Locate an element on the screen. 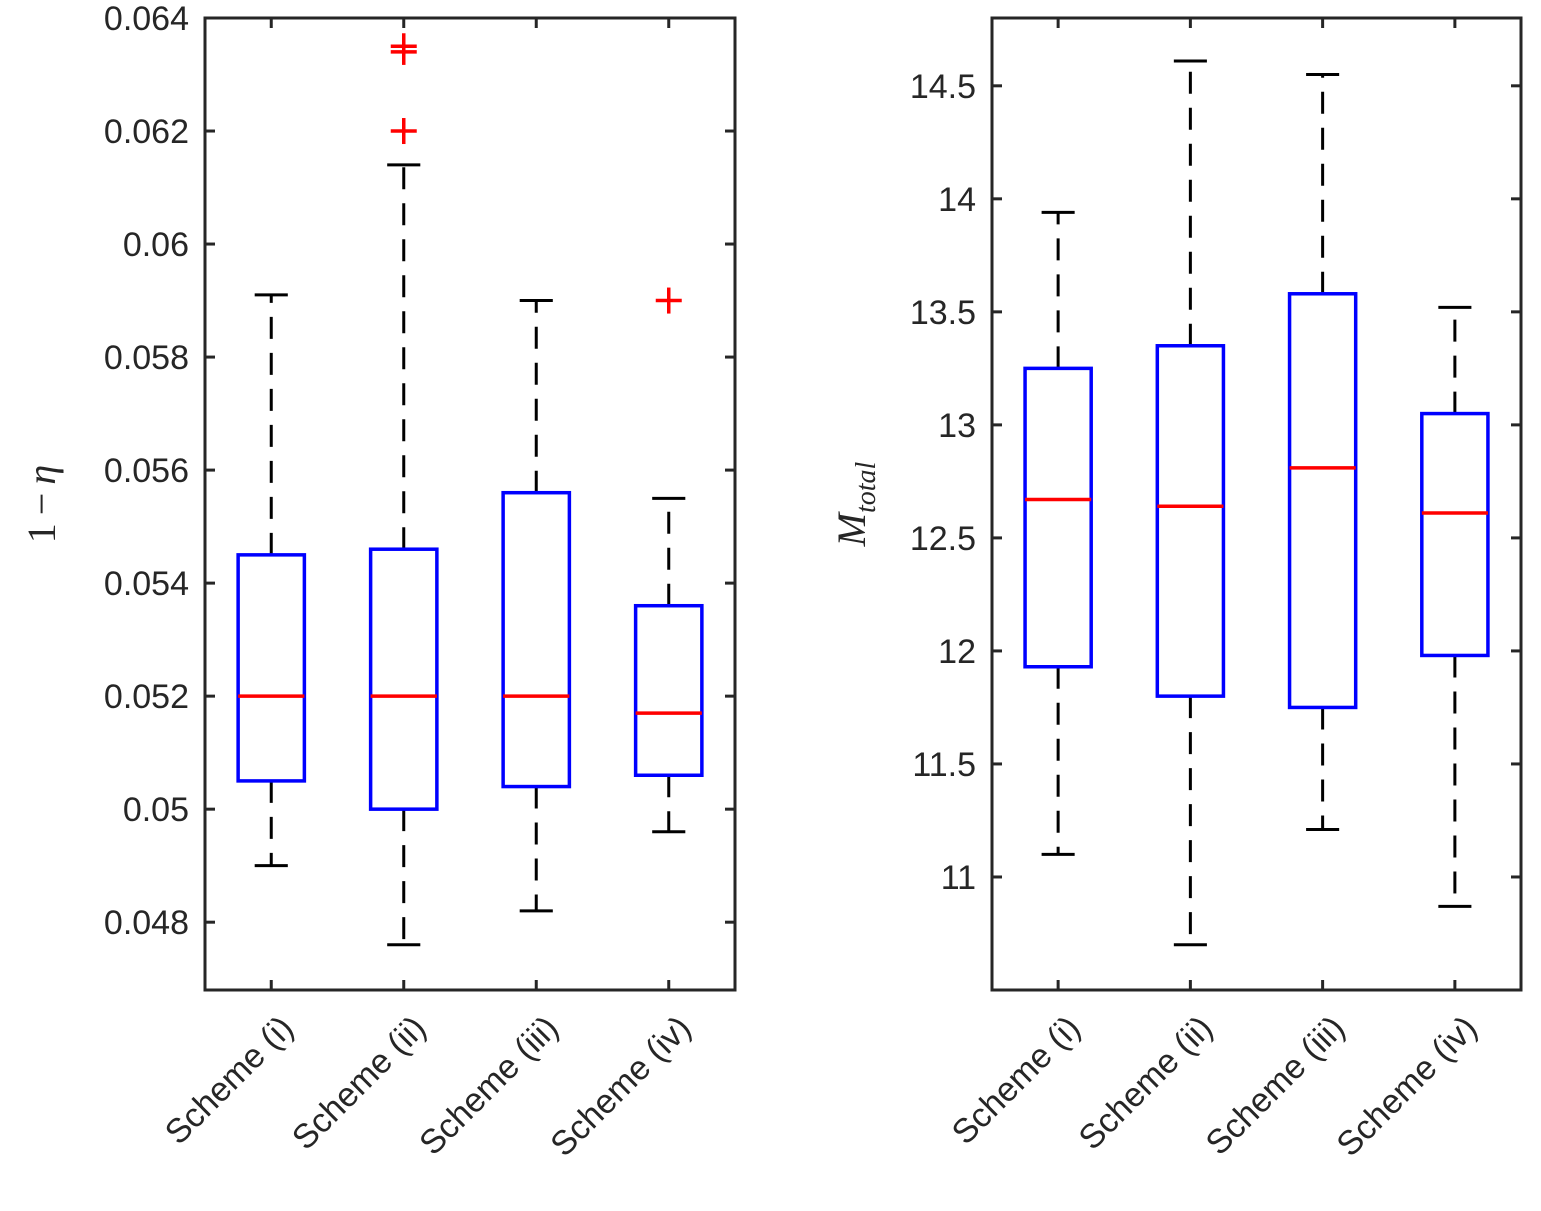 The height and width of the screenshot is (1211, 1541). y-tick-label: 12.5 is located at coordinates (943, 539).